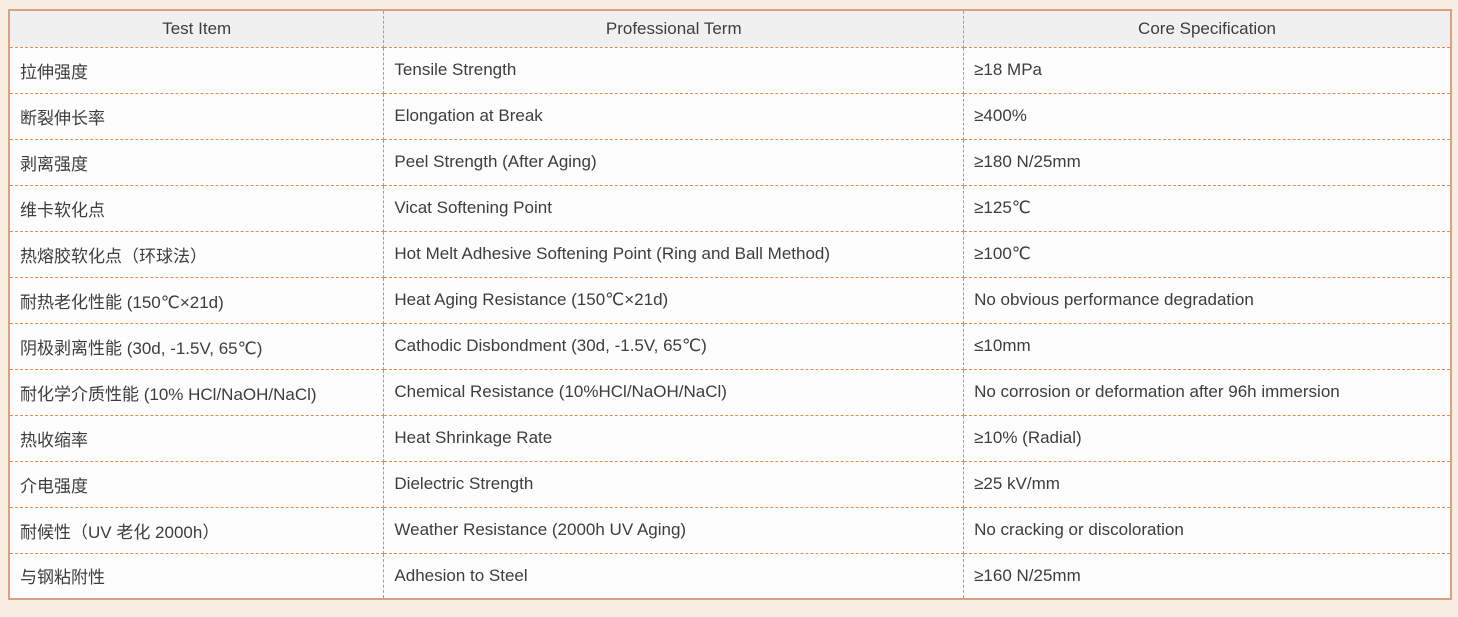 Image resolution: width=1458 pixels, height=617 pixels. What do you see at coordinates (1207, 438) in the screenshot?
I see `core-spec-cell: ≥10% (Radial)` at bounding box center [1207, 438].